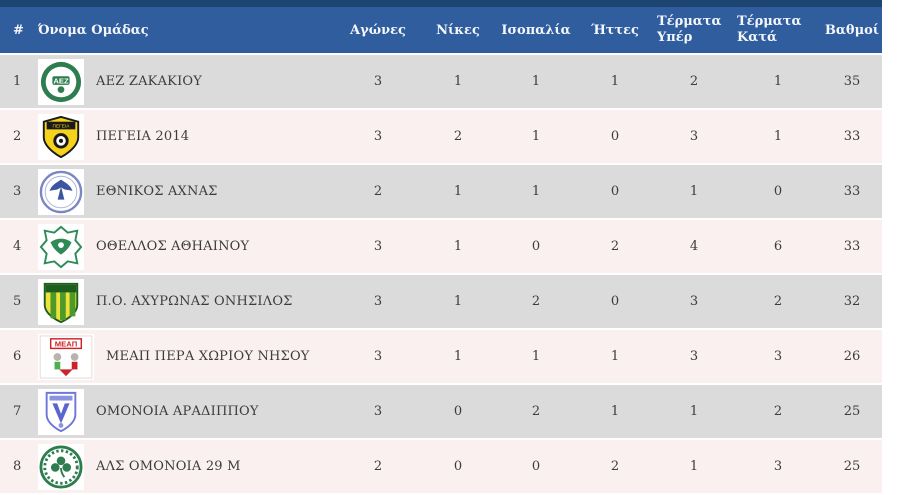 Image resolution: width=900 pixels, height=495 pixels. I want to click on omonoia-aradippou-crest, so click(61, 411).